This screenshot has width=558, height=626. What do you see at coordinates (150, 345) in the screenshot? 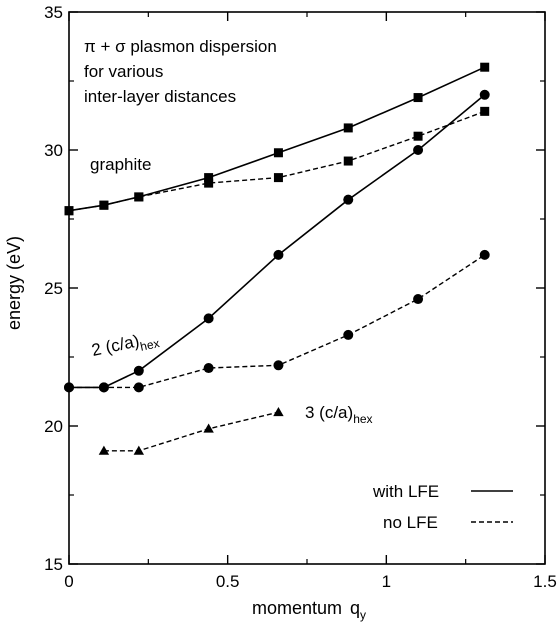
I see `annotation-2ca-hex-sub: hex` at bounding box center [150, 345].